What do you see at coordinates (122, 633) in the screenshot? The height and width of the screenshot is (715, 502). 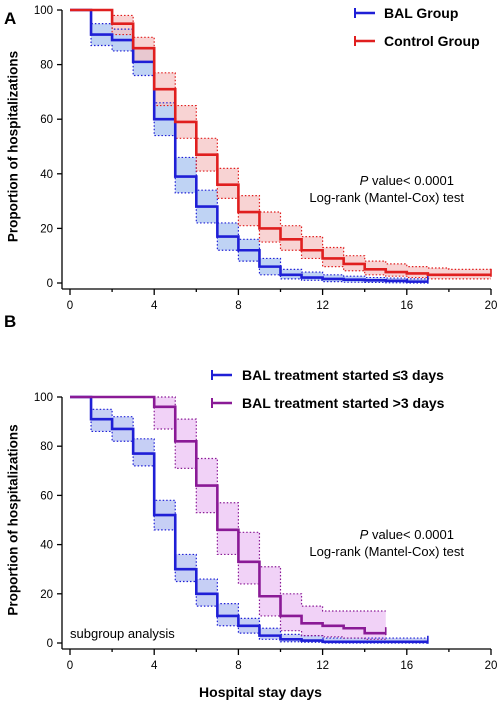 I see `subgroup-note: subgroup analysis` at bounding box center [122, 633].